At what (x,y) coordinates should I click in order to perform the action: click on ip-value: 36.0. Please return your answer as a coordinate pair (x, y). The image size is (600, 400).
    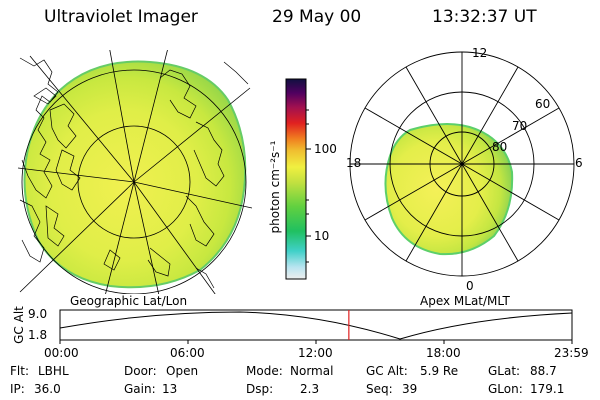
    Looking at the image, I should click on (47, 389).